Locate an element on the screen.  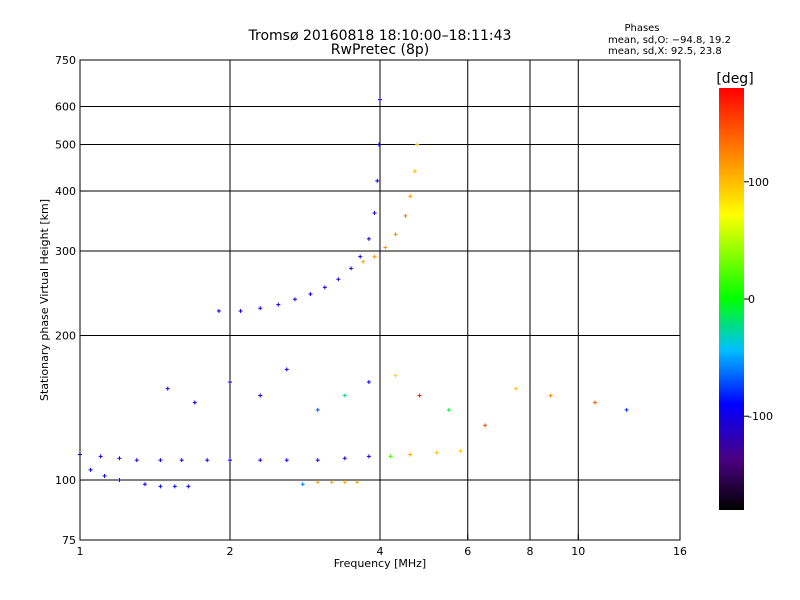
colorbar-tick-label: 100 is located at coordinates (758, 182).